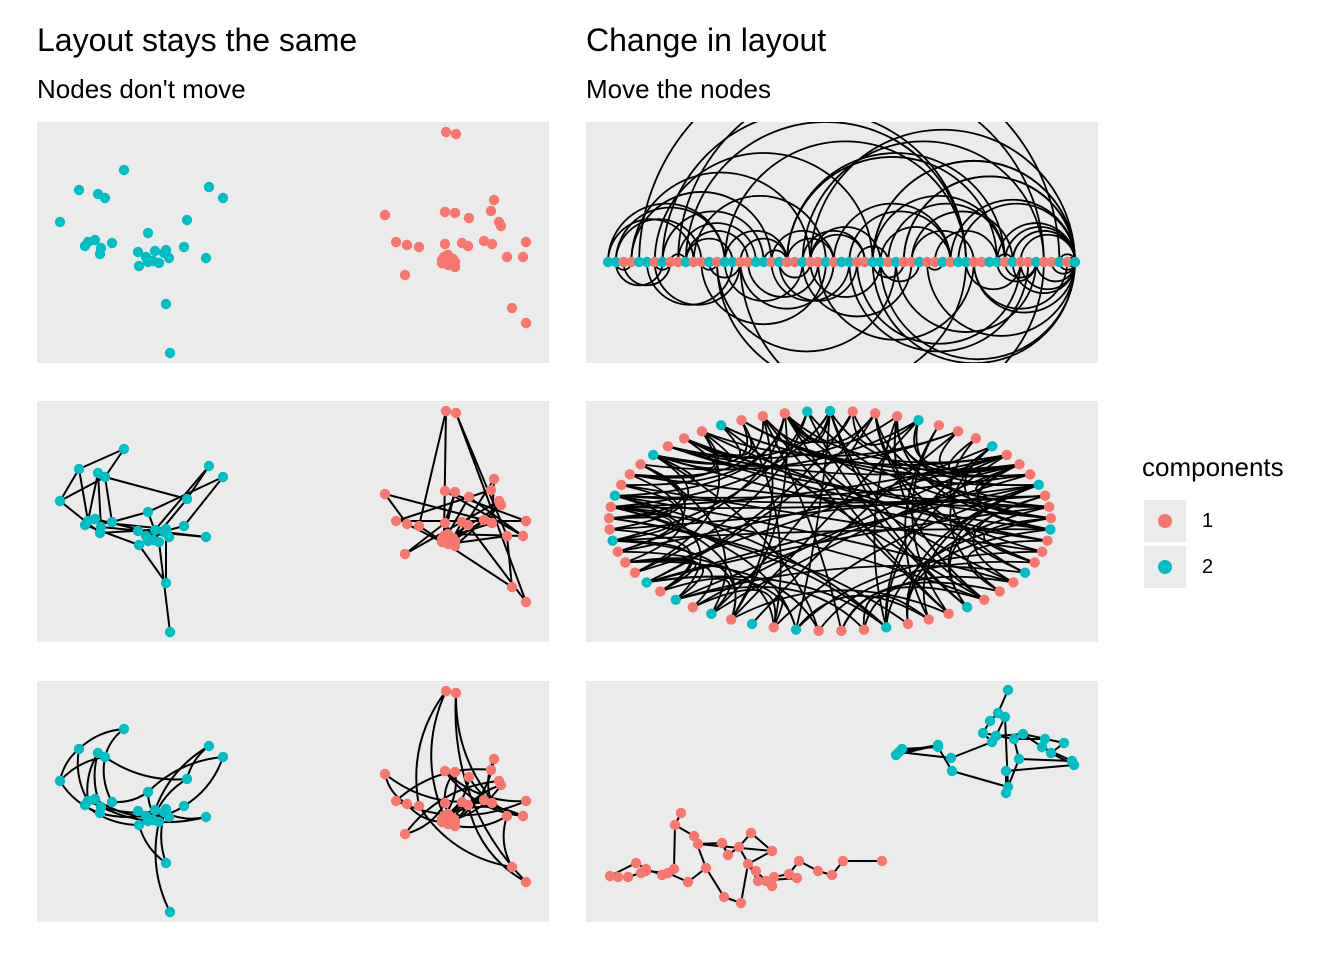 This screenshot has height=960, width=1344. I want to click on panel-1-plot, so click(293, 521).